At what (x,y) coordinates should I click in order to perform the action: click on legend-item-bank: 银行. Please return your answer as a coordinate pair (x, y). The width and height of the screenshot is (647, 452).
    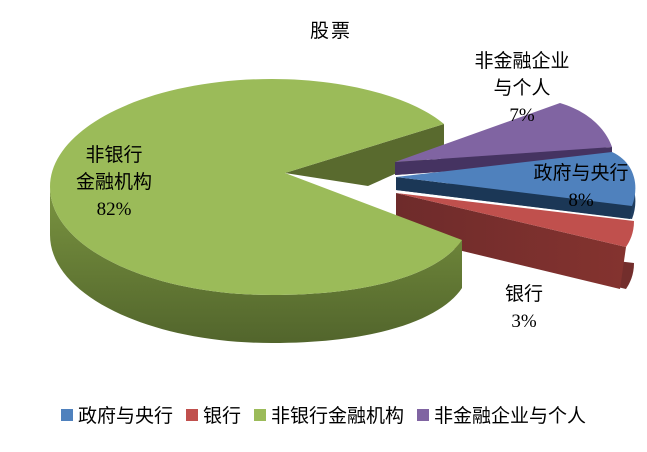
    Looking at the image, I should click on (213, 414).